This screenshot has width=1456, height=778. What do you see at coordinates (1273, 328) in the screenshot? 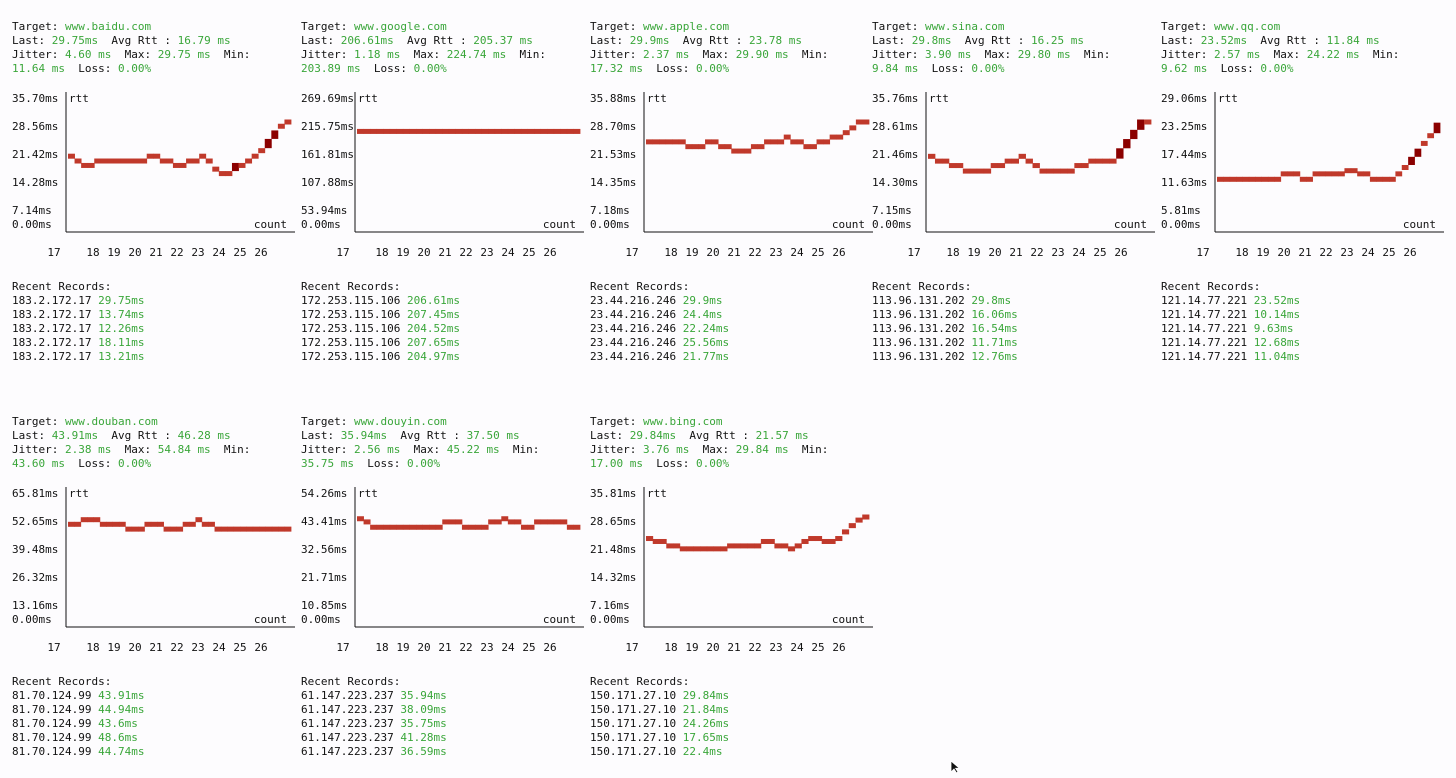
I see `record-rtt: 9.63ms` at bounding box center [1273, 328].